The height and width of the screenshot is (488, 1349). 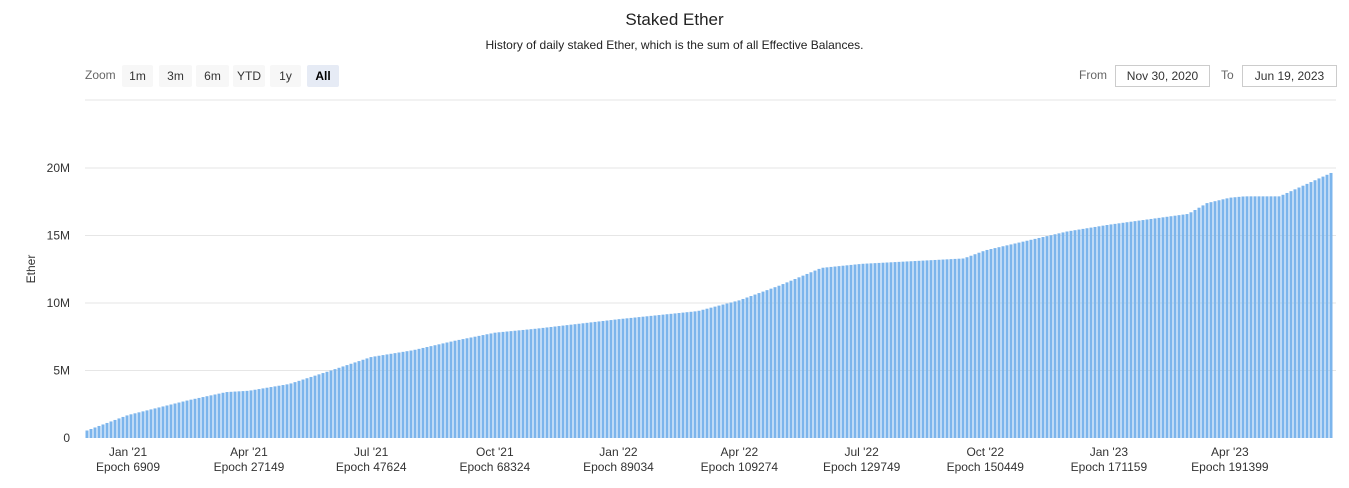 I want to click on range-to-input: Jun 19, 2023, so click(x=1289, y=76).